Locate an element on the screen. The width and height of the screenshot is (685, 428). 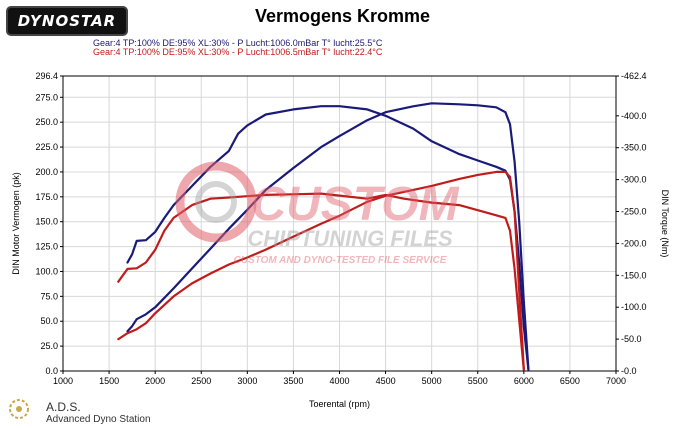
left-tick-label: 275.0 is located at coordinates (46, 97).